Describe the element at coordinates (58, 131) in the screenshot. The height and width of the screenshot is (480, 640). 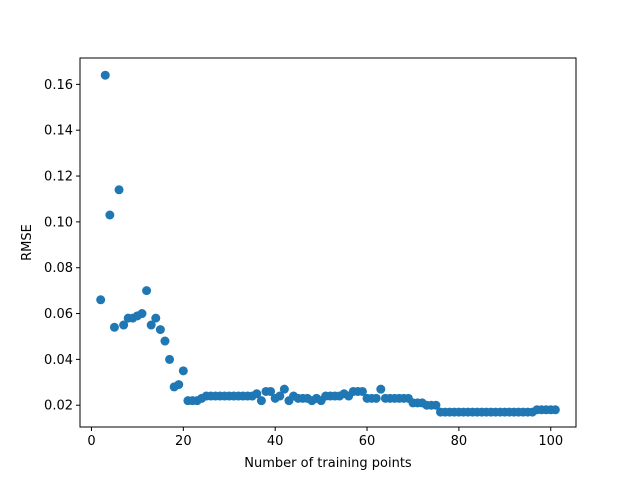
I see `y-tick-label: 0.14` at that location.